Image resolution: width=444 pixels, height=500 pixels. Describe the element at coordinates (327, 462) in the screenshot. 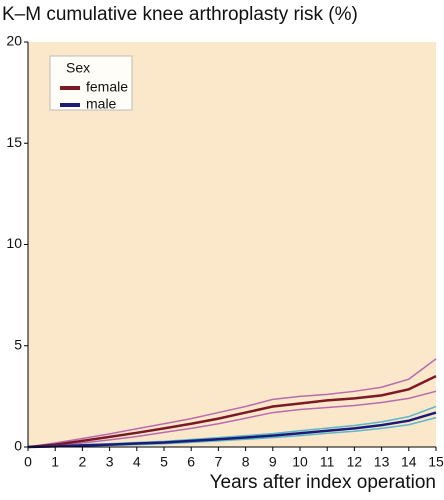

I see `x-tick-label: 11` at that location.